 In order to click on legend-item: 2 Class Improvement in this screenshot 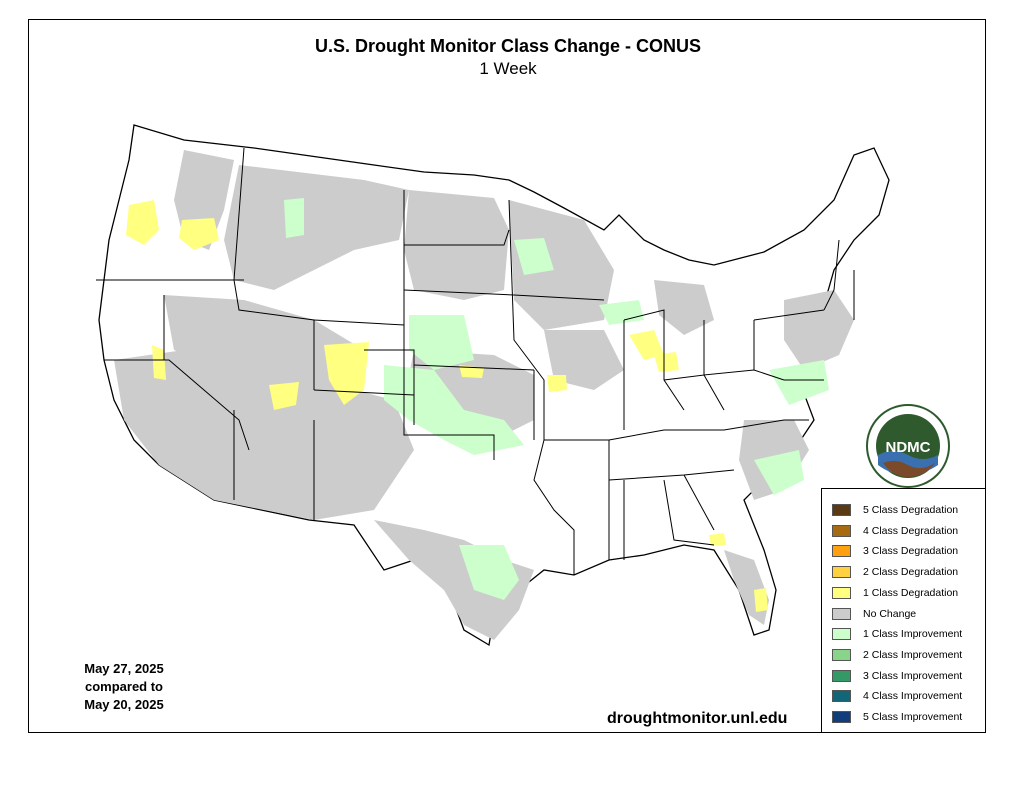, I will do `click(897, 655)`.